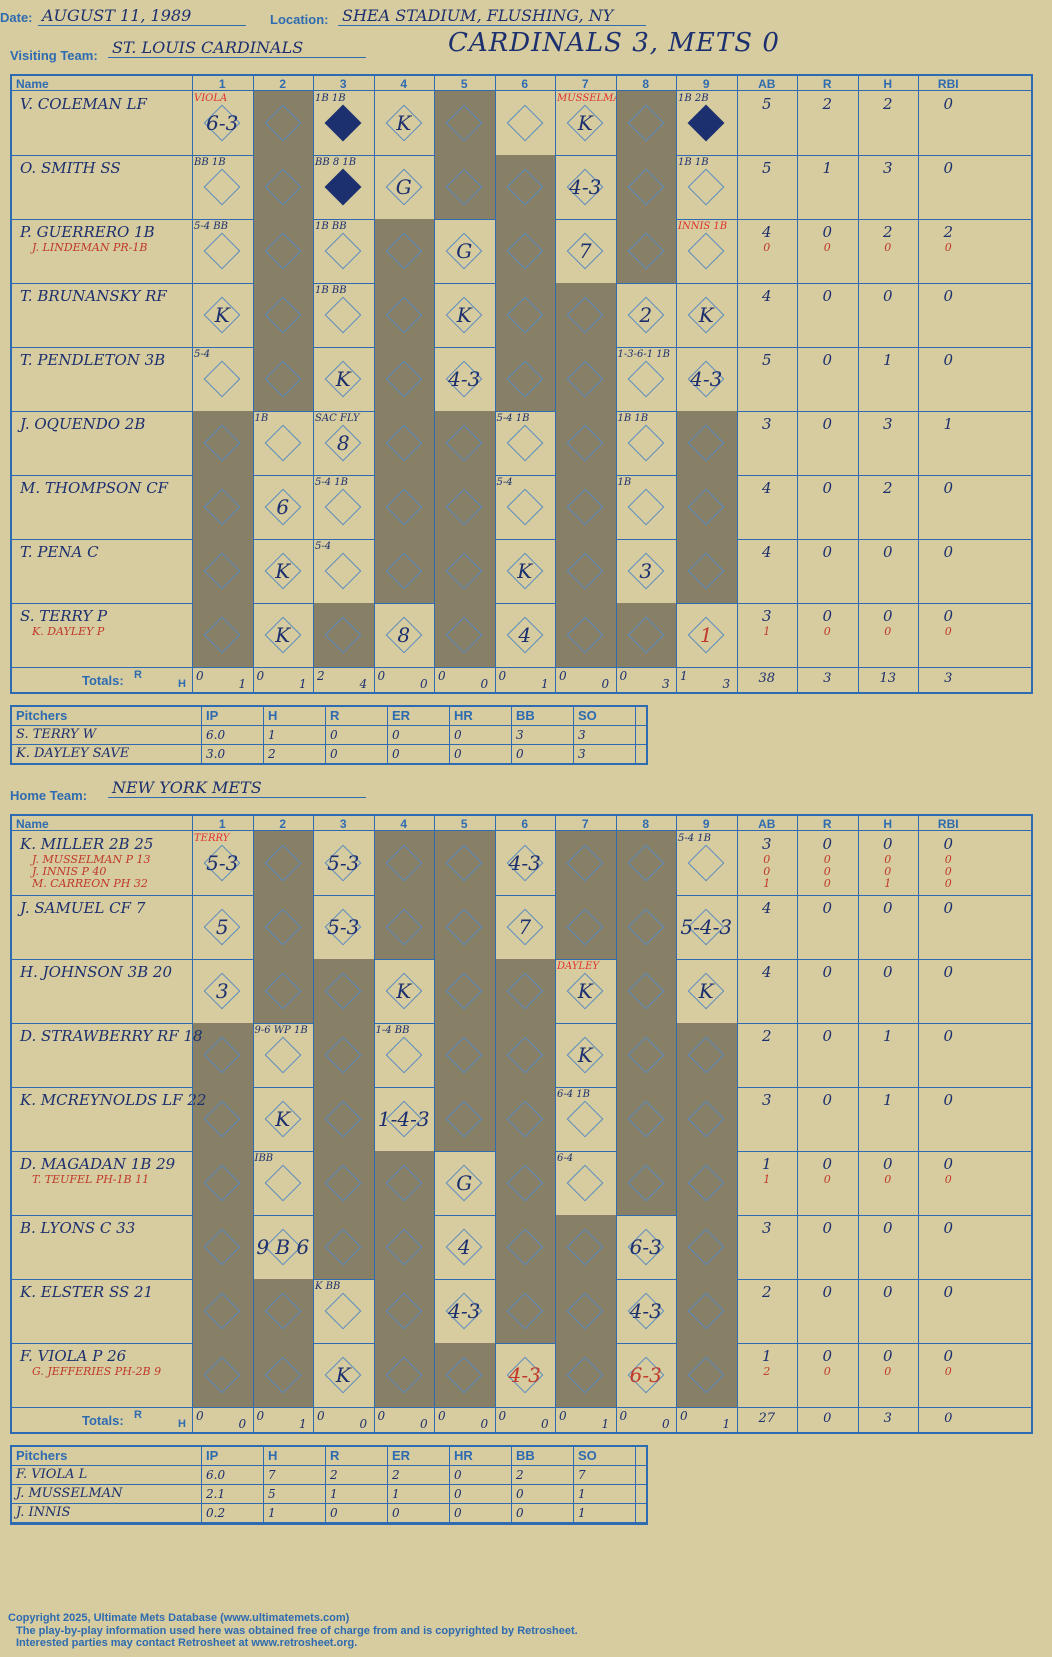 This screenshot has width=1052, height=1657. What do you see at coordinates (464, 1311) in the screenshot?
I see `home-play-result: 4-3` at bounding box center [464, 1311].